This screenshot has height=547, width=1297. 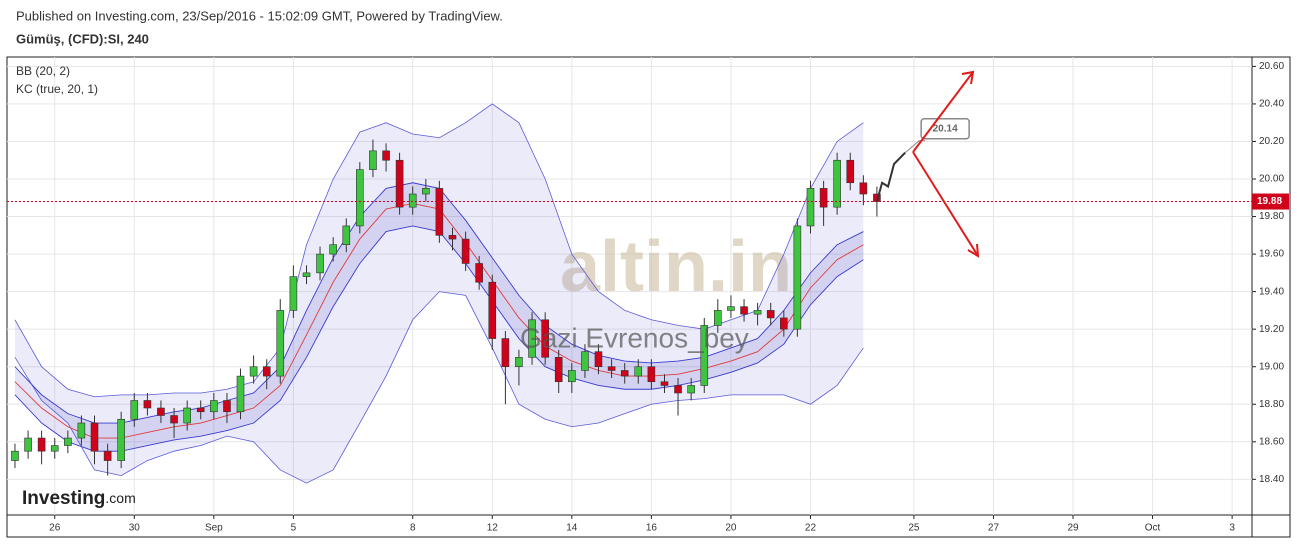 I want to click on x-tick-label: 12, so click(x=493, y=528).